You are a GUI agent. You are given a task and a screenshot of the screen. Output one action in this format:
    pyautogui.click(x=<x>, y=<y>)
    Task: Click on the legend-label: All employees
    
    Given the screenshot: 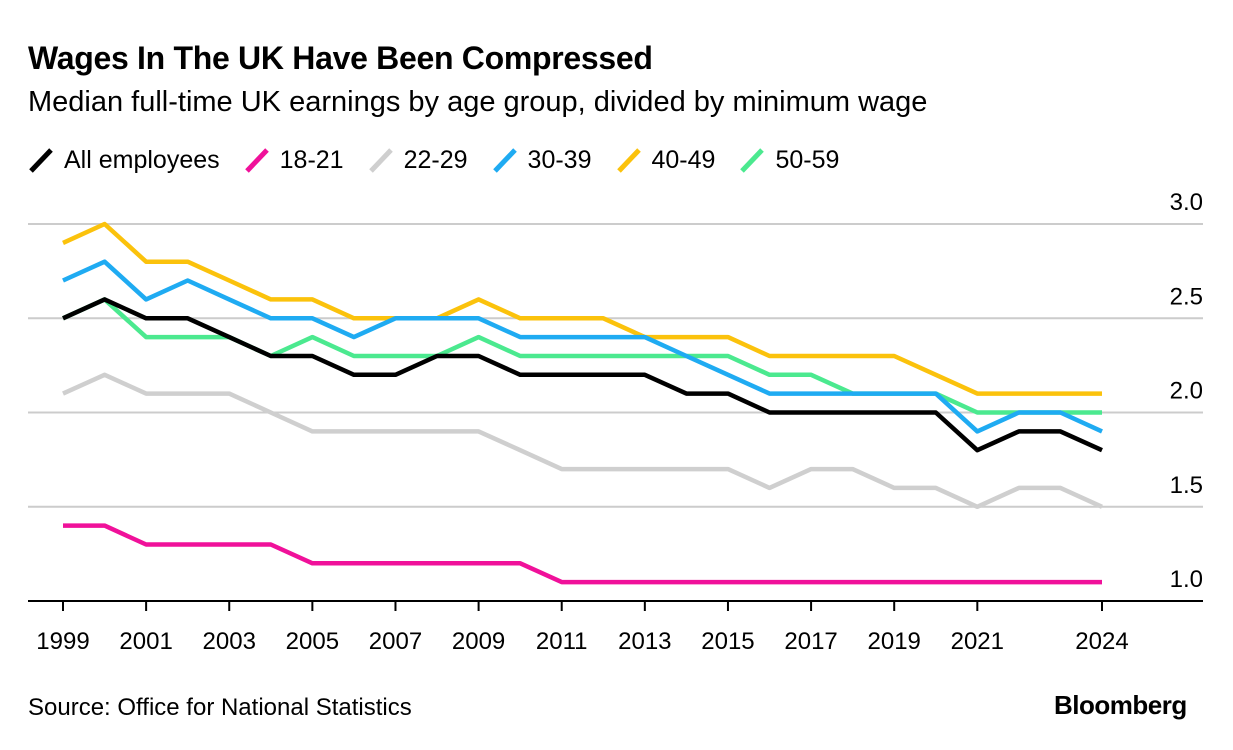 What is the action you would take?
    pyautogui.click(x=142, y=159)
    